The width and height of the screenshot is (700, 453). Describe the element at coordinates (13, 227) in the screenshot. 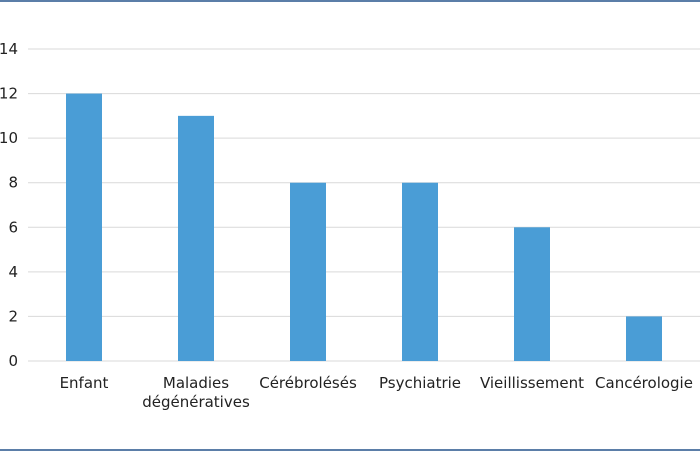

I see `y-tick-label: 6` at that location.